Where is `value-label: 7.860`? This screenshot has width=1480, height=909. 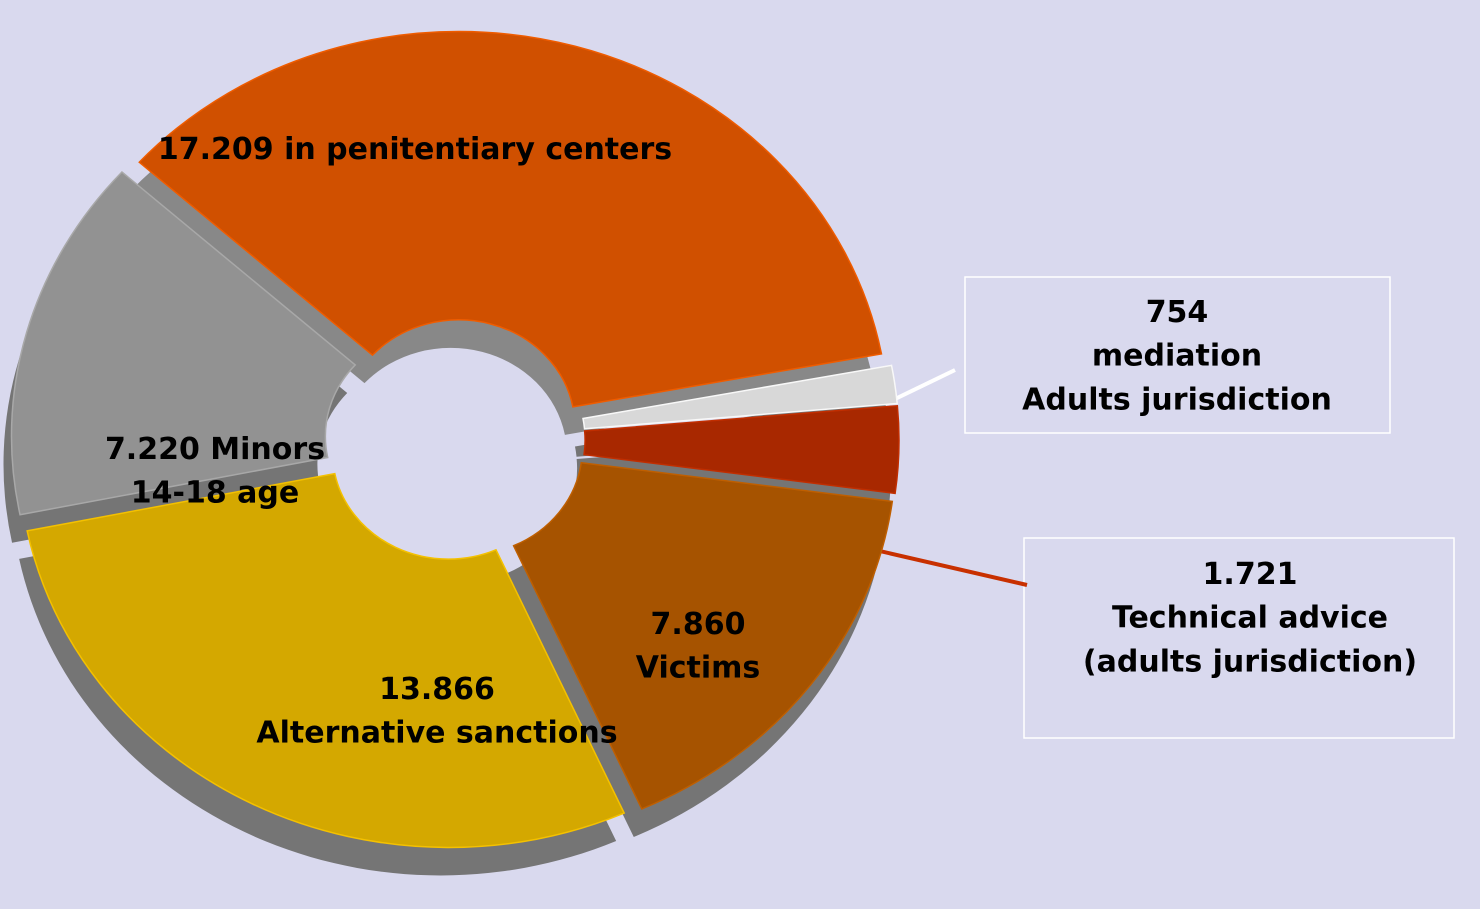 value-label: 7.860 is located at coordinates (698, 624).